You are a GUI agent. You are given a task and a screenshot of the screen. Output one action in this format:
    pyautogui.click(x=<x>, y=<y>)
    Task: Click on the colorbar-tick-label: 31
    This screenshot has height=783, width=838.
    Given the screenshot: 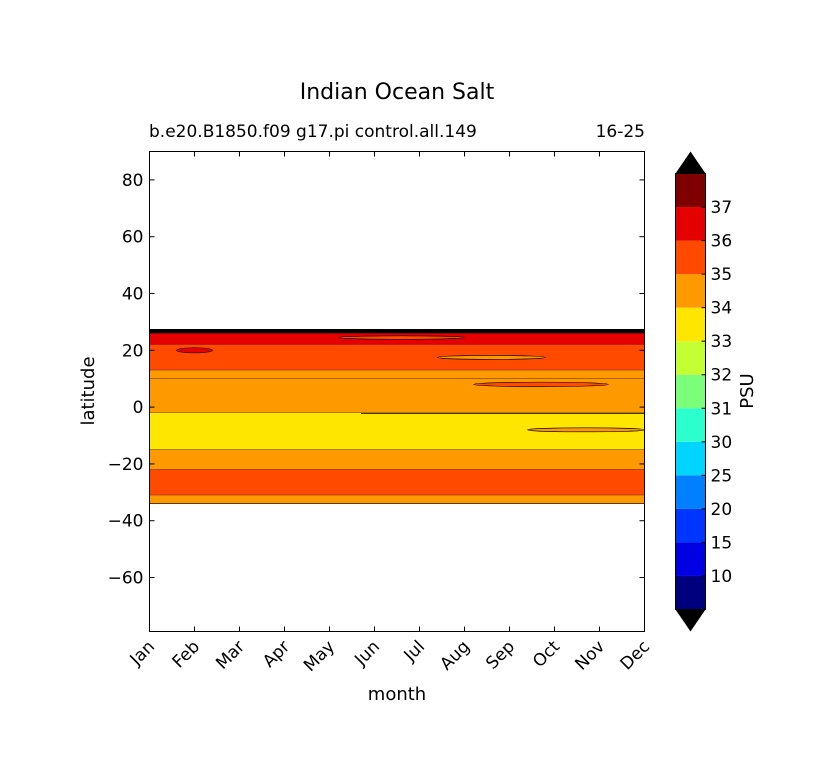 What is the action you would take?
    pyautogui.click(x=722, y=409)
    